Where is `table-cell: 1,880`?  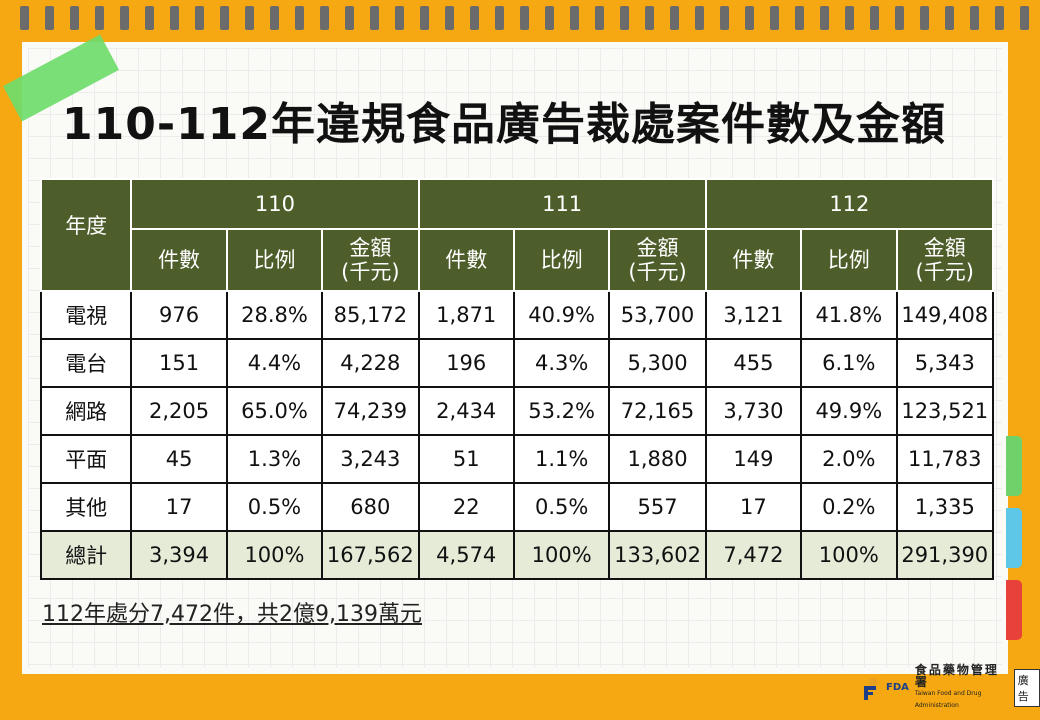
table-cell: 1,880 is located at coordinates (657, 459).